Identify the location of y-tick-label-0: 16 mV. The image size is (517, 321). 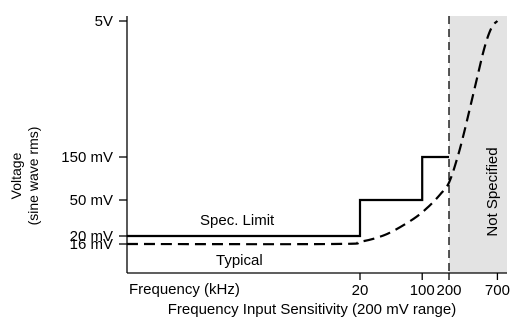
(91, 244).